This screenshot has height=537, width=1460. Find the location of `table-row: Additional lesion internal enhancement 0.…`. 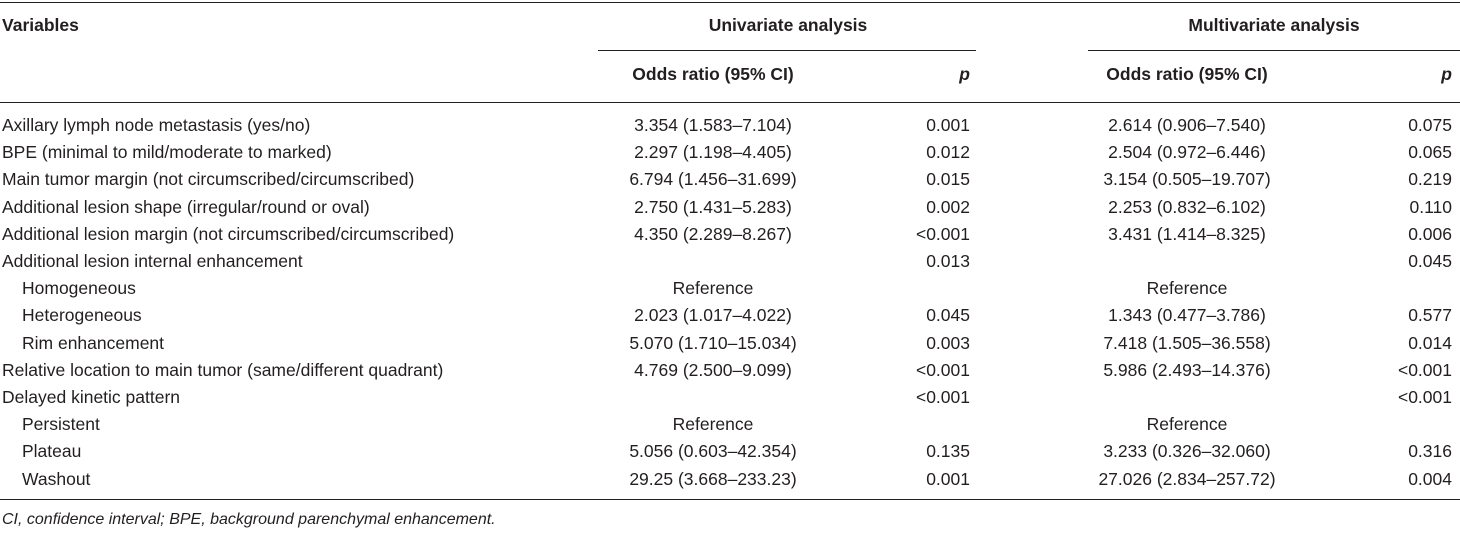

table-row: Additional lesion internal enhancement 0.… is located at coordinates (730, 261).